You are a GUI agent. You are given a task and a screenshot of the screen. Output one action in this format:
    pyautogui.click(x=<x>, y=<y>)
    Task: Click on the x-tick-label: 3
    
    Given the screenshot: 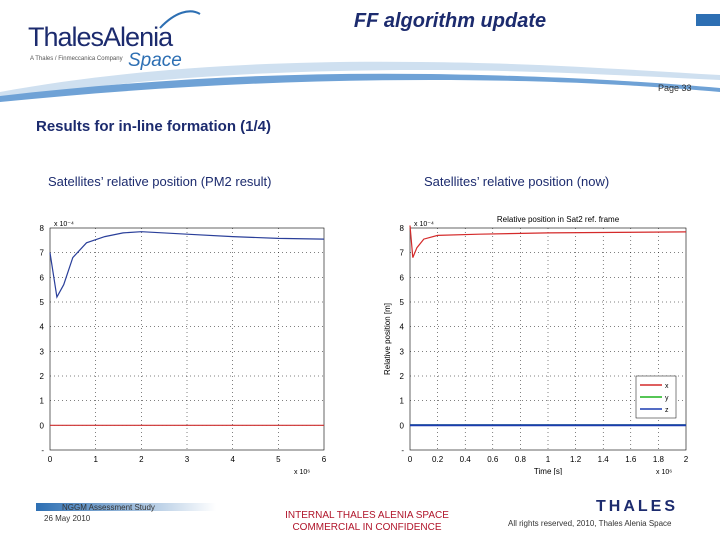 What is the action you would take?
    pyautogui.click(x=187, y=459)
    